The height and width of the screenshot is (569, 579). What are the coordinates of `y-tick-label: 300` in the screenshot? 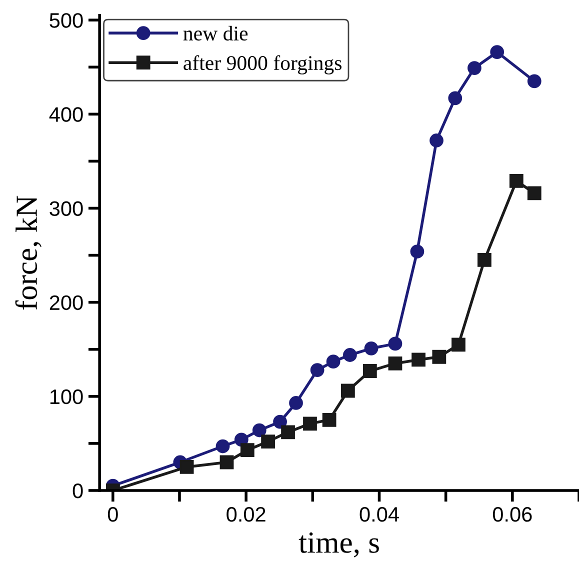 It's located at (66, 208).